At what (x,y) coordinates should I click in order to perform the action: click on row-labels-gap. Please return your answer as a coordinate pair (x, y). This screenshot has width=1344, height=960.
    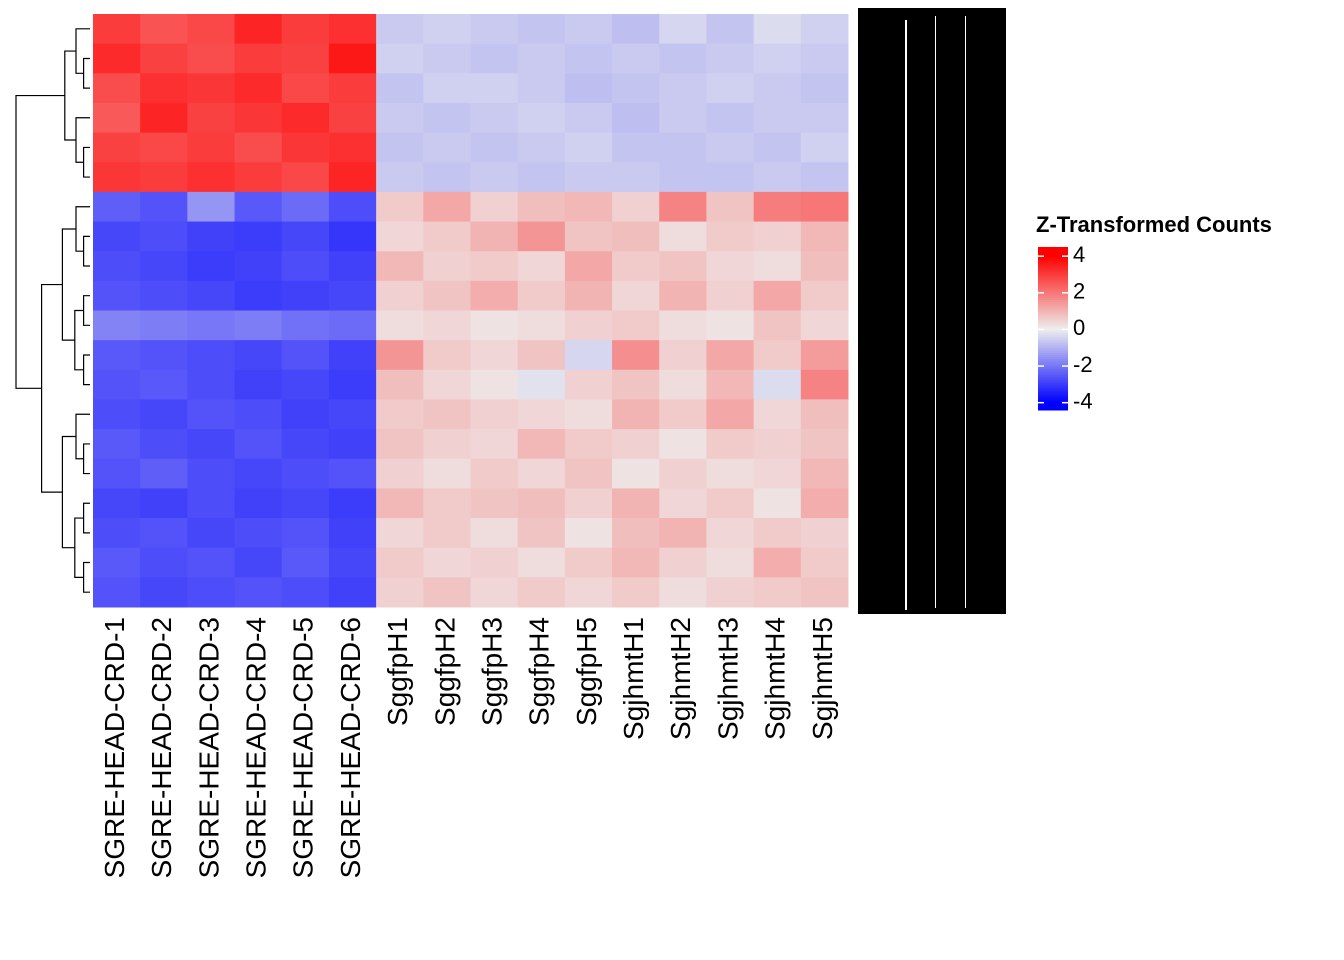
    Looking at the image, I should click on (965, 312).